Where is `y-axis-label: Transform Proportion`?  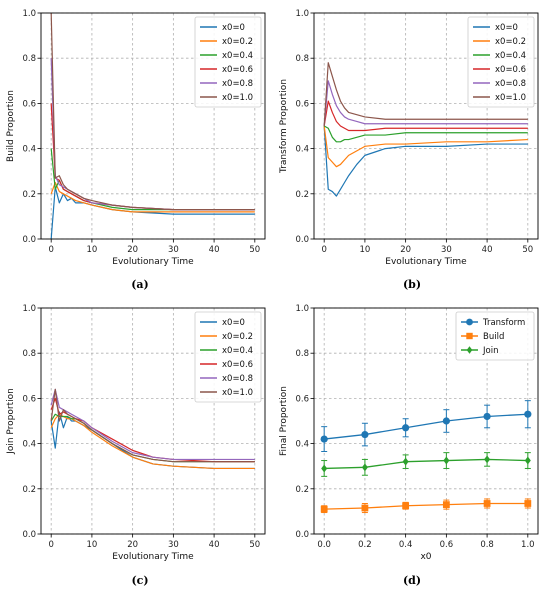
y-axis-label: Transform Proportion is located at coordinates (284, 126).